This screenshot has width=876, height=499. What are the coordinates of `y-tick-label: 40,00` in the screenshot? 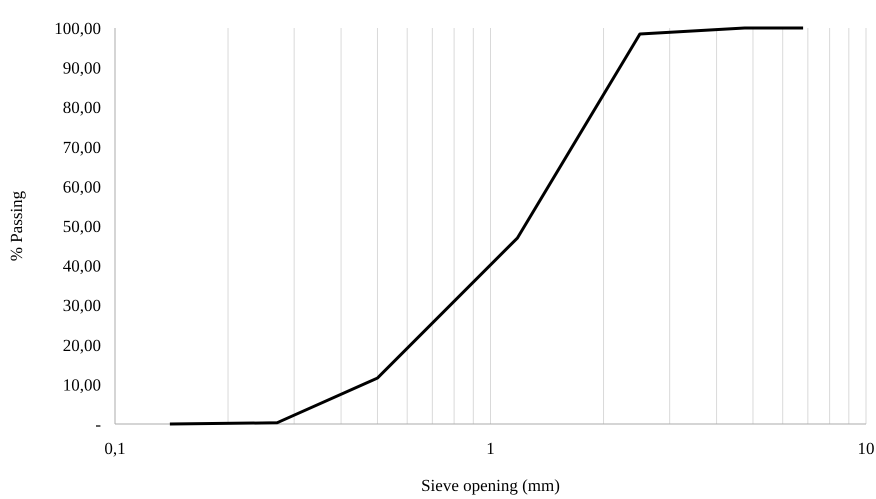 It's located at (81, 266).